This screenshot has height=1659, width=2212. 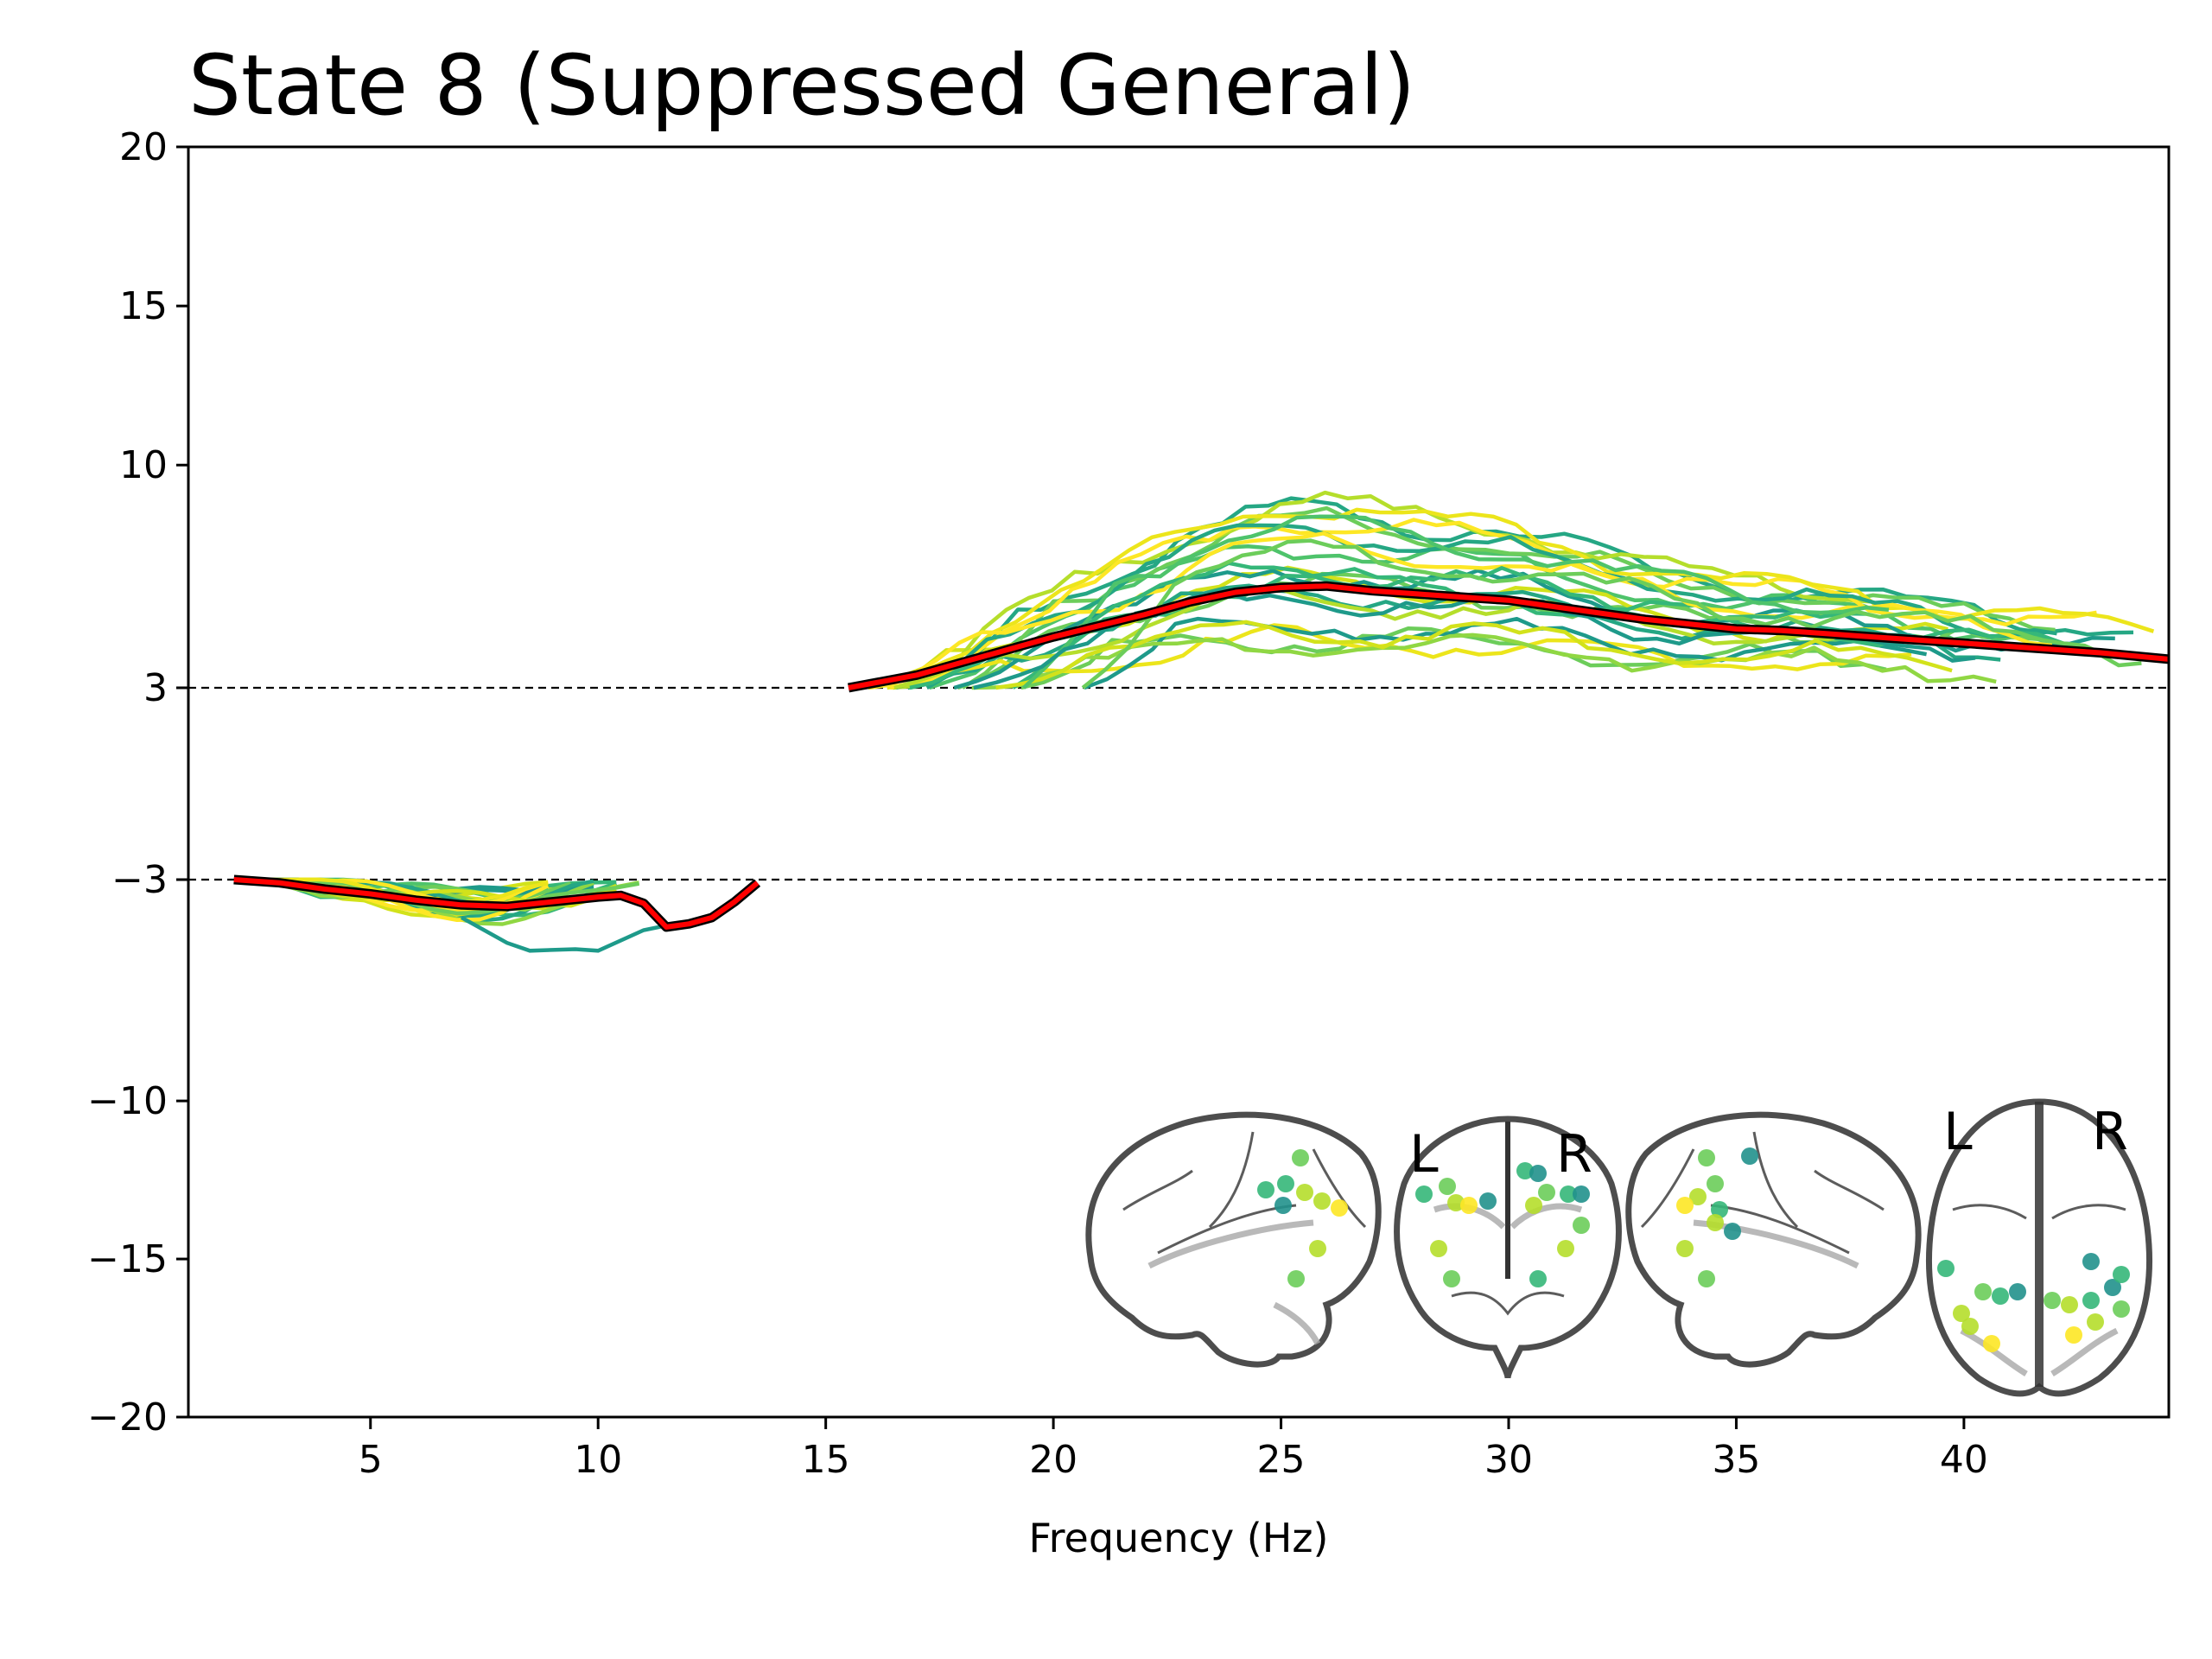 I want to click on x-axis: 5 10 15 20 25 30 35 40, so click(x=1173, y=1449).